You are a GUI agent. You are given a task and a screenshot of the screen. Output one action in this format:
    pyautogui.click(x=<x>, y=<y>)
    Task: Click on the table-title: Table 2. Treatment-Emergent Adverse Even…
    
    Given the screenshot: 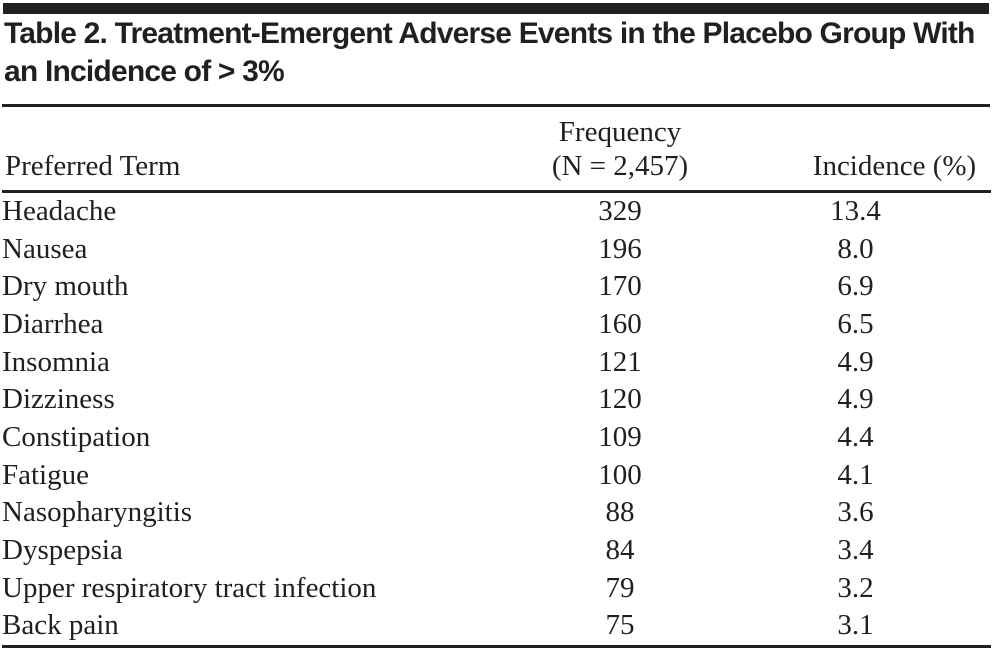 What is the action you would take?
    pyautogui.click(x=489, y=52)
    